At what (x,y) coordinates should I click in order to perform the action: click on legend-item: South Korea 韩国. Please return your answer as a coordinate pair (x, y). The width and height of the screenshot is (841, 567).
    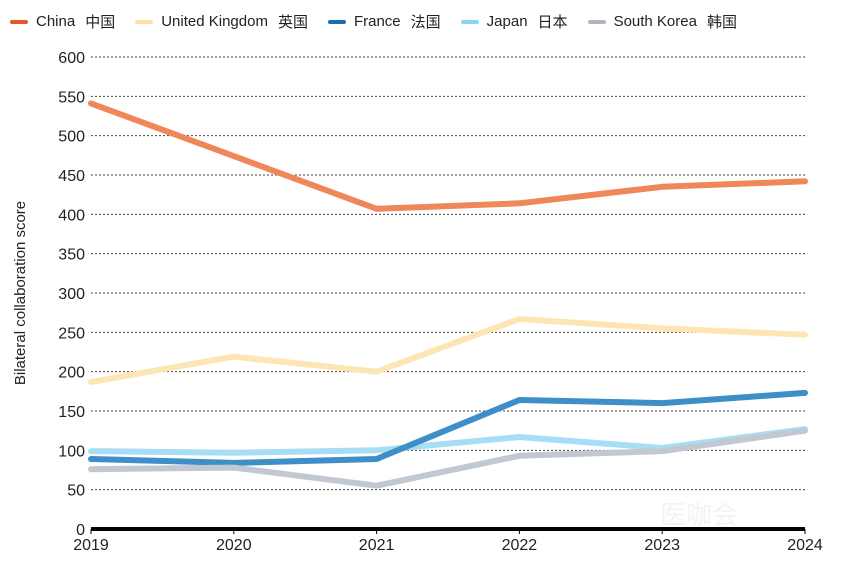
    Looking at the image, I should click on (662, 21).